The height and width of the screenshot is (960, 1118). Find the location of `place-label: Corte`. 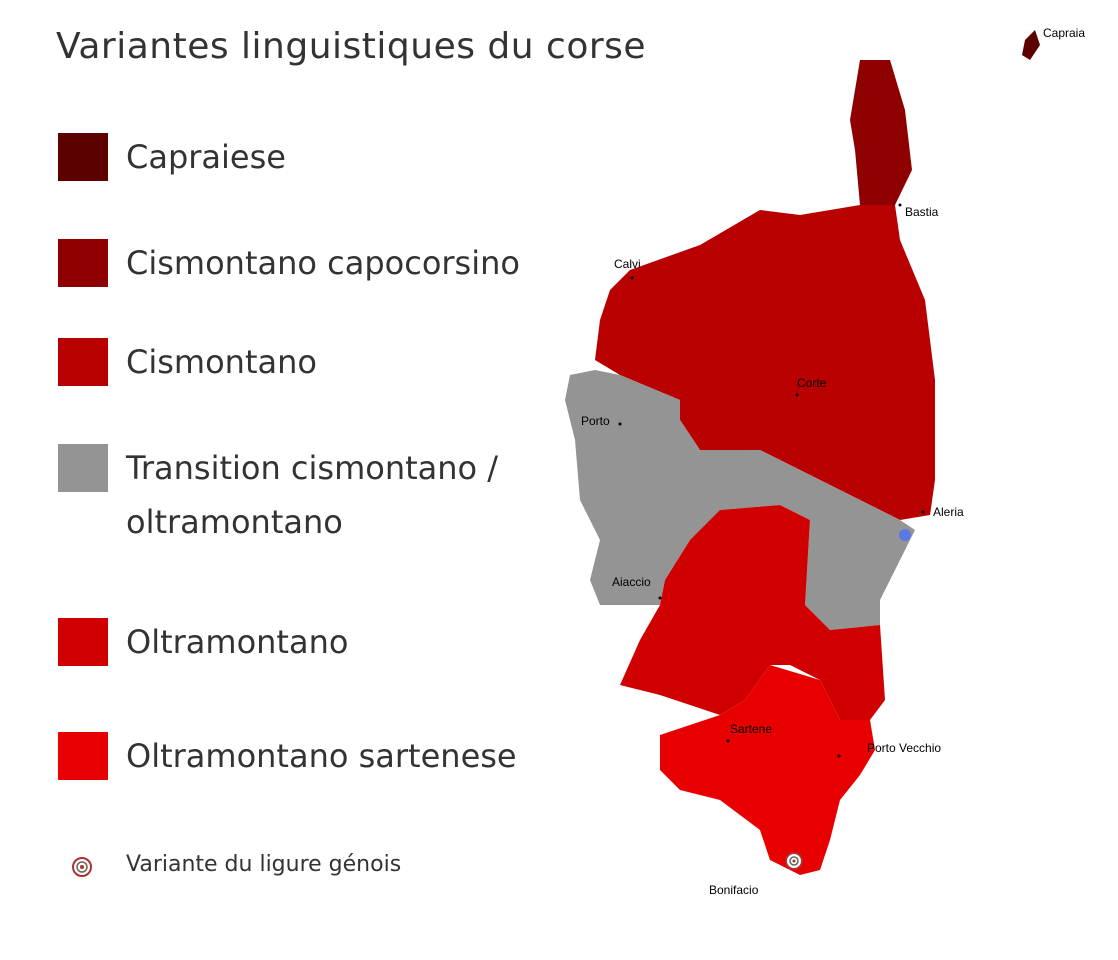

place-label: Corte is located at coordinates (812, 383).